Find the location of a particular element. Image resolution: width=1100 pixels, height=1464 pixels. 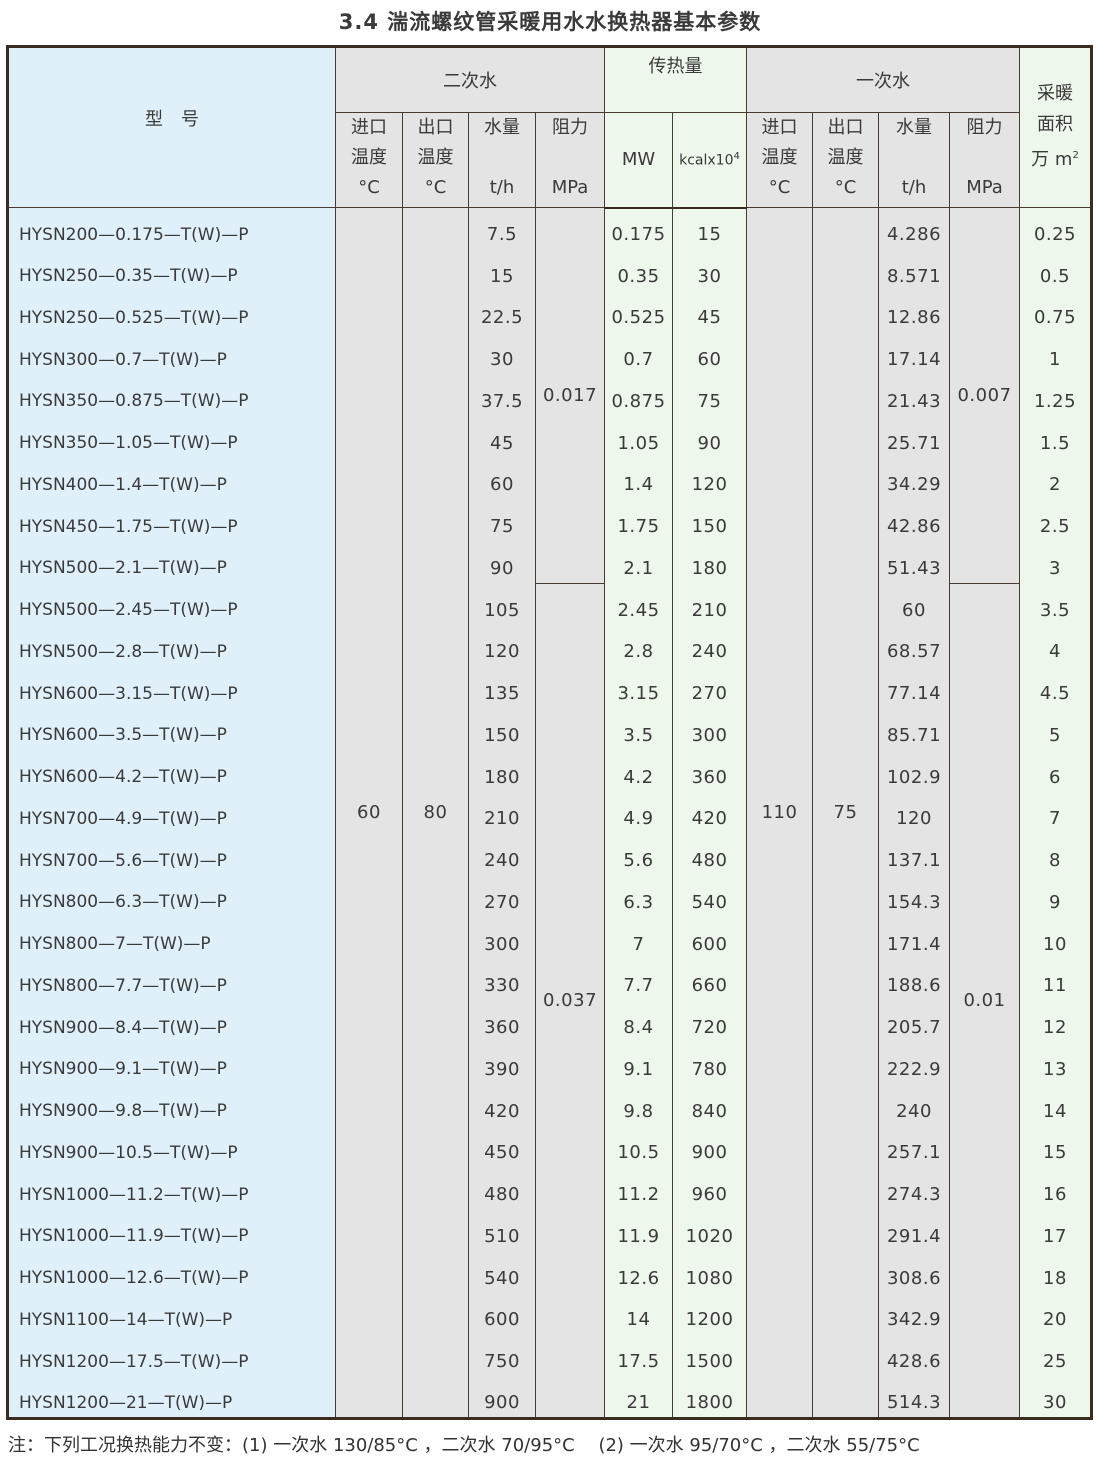

label: 进口 温度 is located at coordinates (779, 142).